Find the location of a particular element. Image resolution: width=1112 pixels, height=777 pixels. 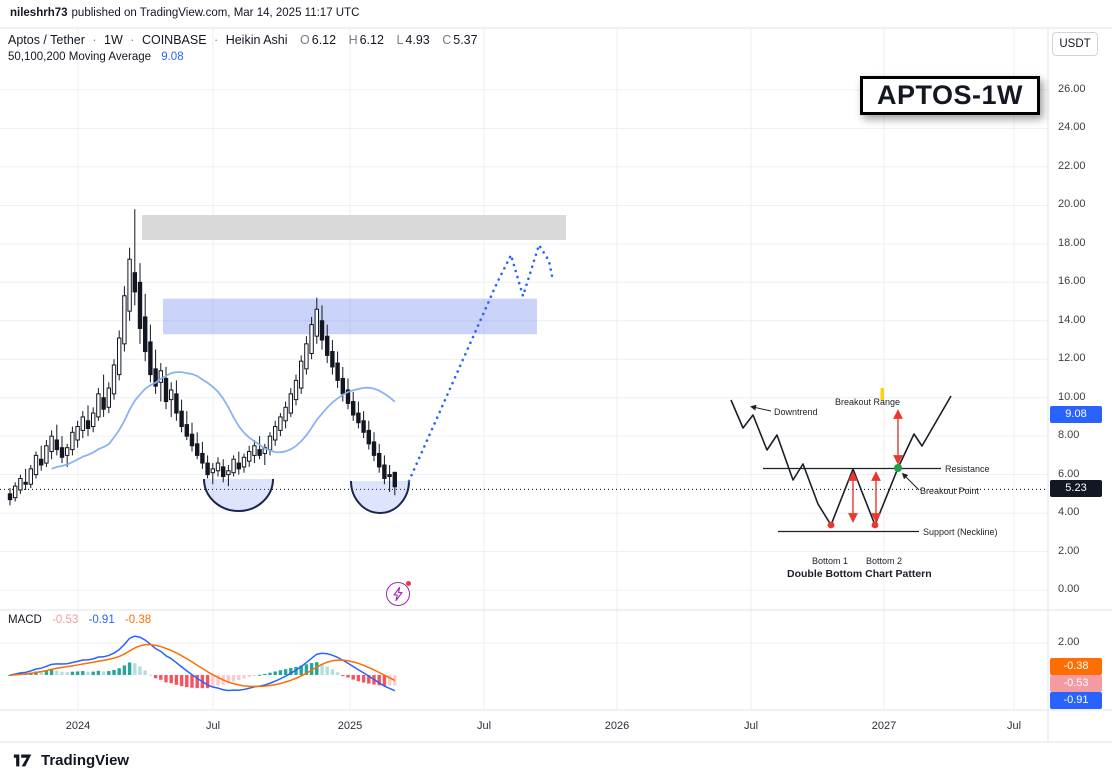

macd-value-badge: -0.38 is located at coordinates (1076, 666).